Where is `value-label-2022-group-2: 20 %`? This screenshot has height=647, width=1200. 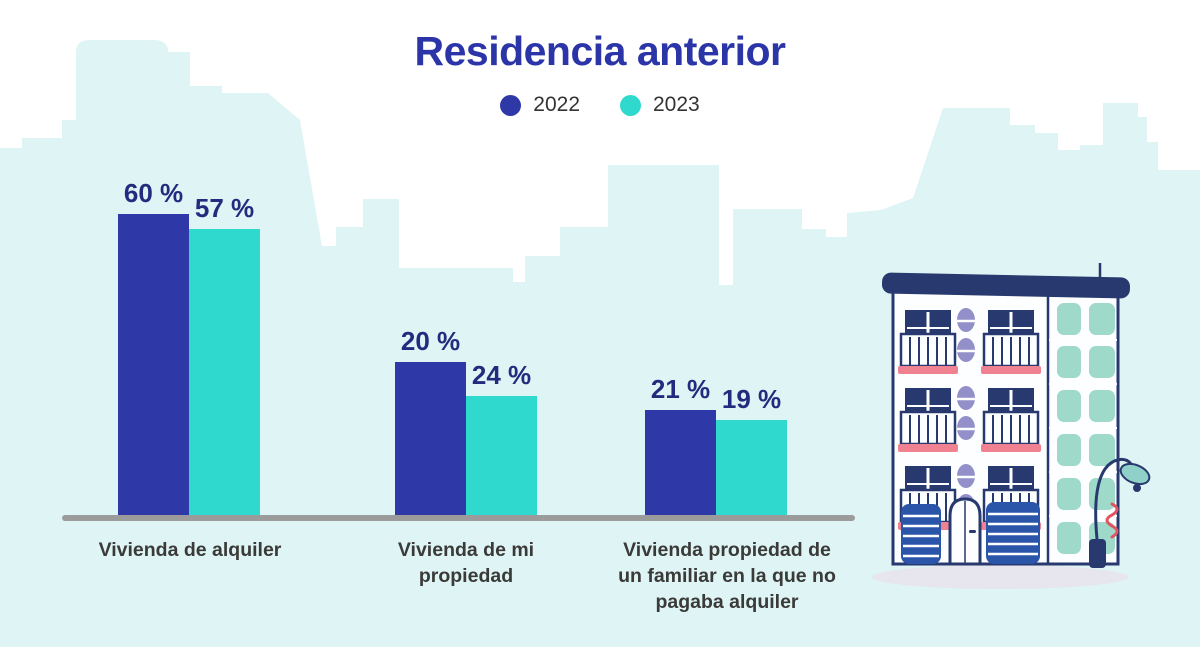
value-label-2022-group-2: 20 % is located at coordinates (430, 341).